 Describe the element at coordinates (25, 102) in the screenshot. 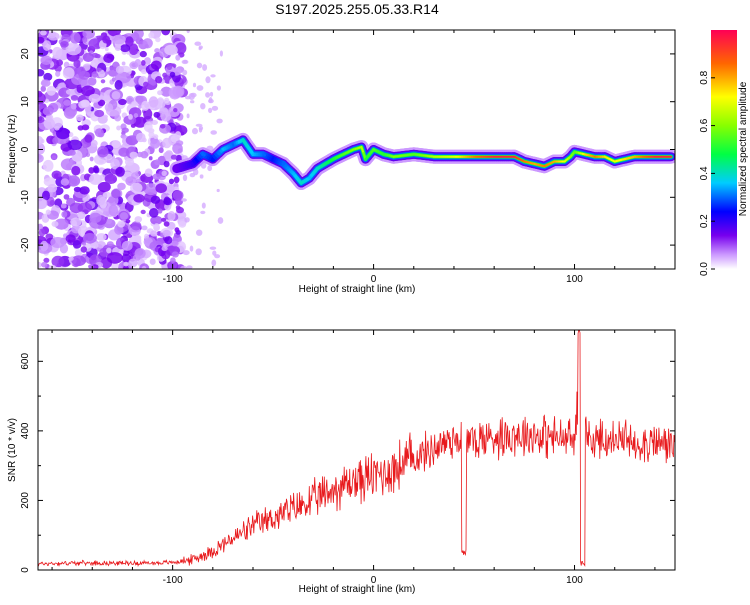

I see `y-tick-label: 10` at that location.